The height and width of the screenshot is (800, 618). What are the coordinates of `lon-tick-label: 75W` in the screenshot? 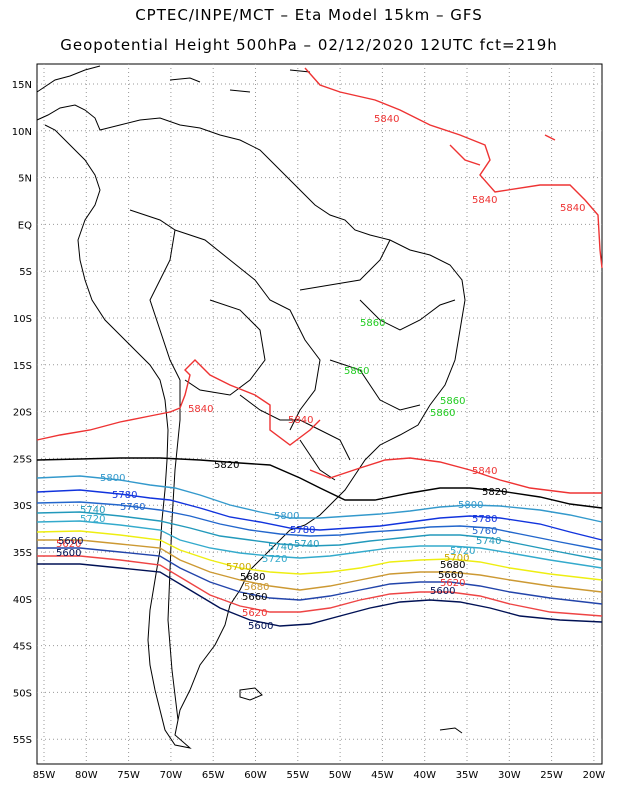 It's located at (128, 775).